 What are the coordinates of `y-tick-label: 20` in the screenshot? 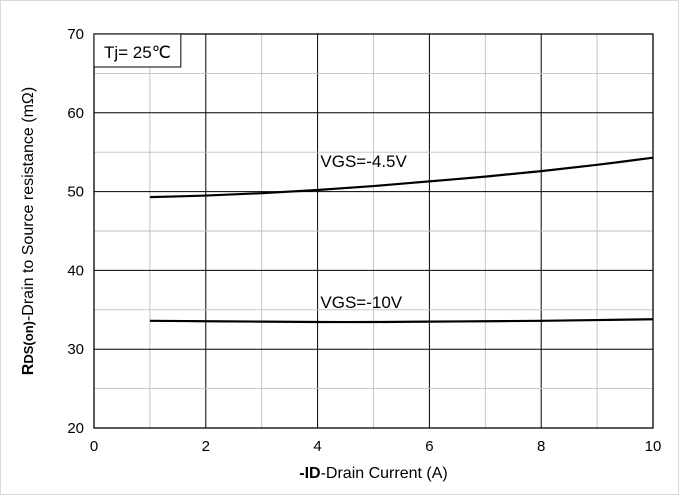 It's located at (75, 428).